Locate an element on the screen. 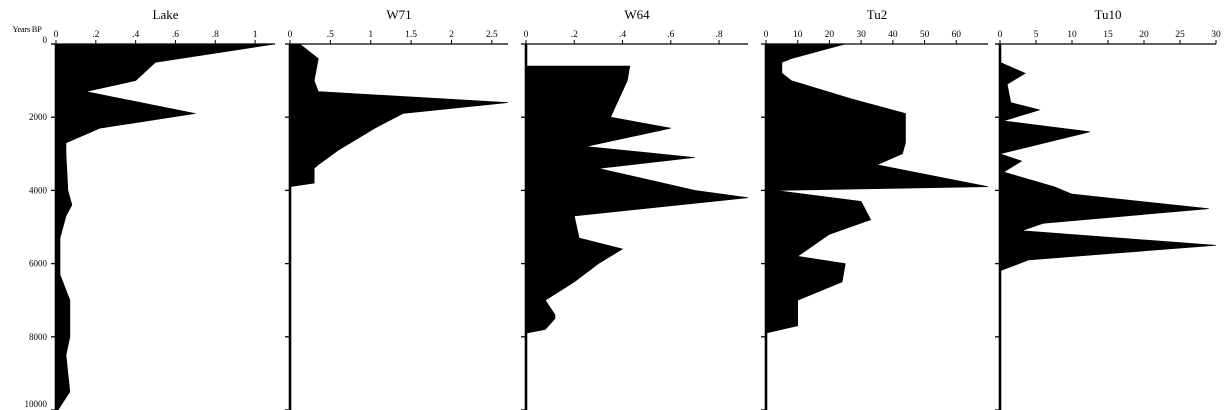 This screenshot has width=1228, height=410. y-tick-label: 6000 is located at coordinates (38, 264).